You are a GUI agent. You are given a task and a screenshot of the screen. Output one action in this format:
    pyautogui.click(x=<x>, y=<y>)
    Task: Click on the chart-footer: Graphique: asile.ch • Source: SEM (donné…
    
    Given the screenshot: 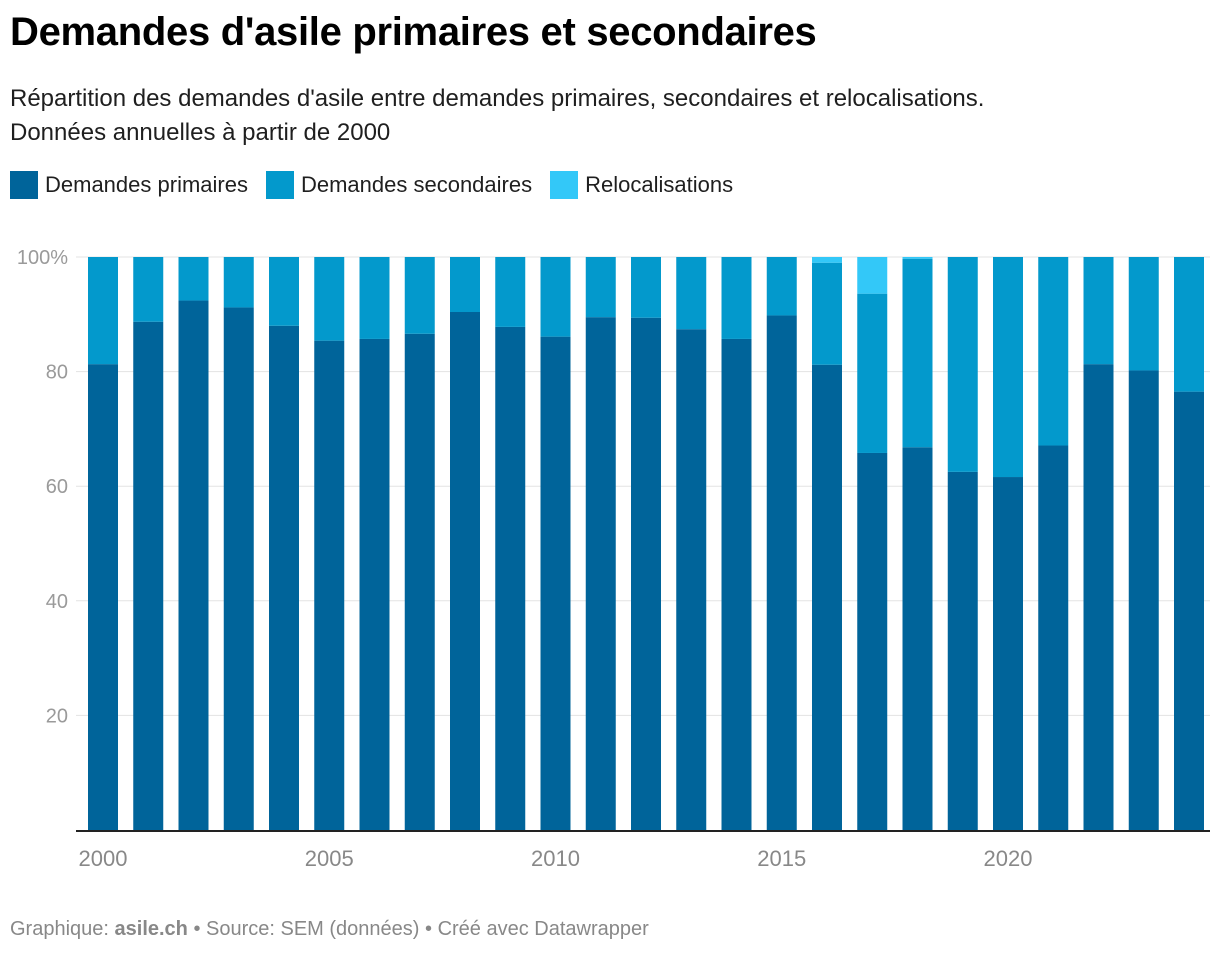 What is the action you would take?
    pyautogui.click(x=329, y=929)
    